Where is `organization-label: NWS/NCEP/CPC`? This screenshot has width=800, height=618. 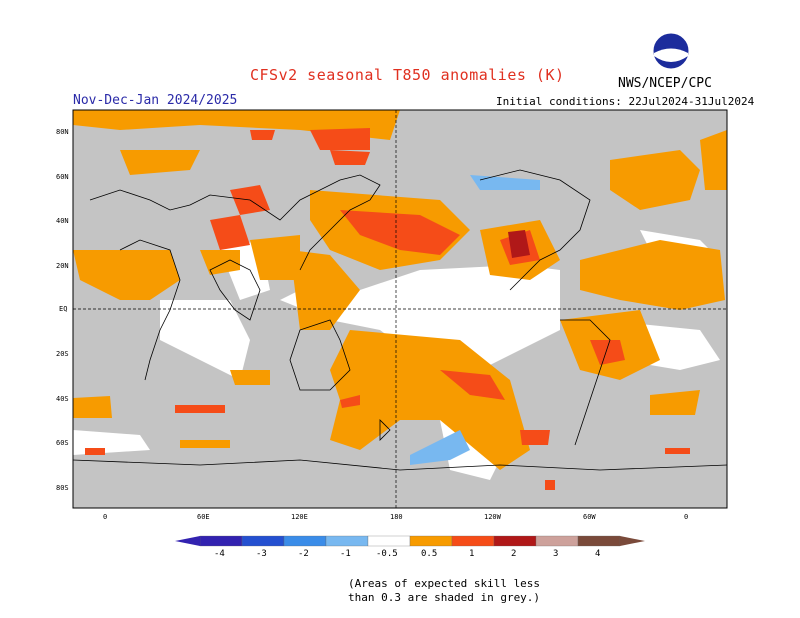 organization-label: NWS/NCEP/CPC is located at coordinates (665, 83).